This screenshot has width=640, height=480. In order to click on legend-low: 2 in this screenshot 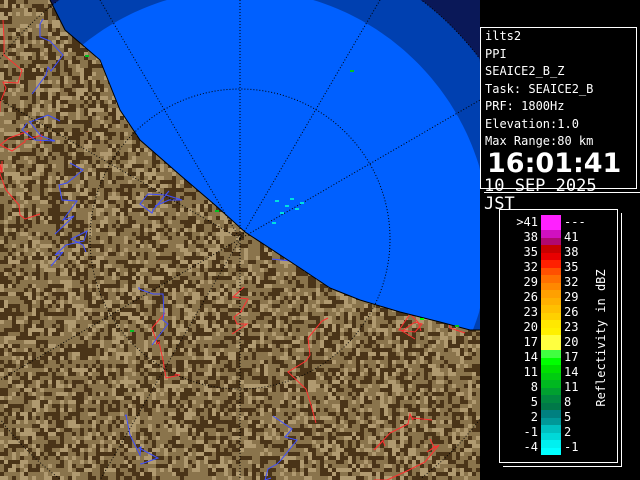, I will do `click(534, 417)`.